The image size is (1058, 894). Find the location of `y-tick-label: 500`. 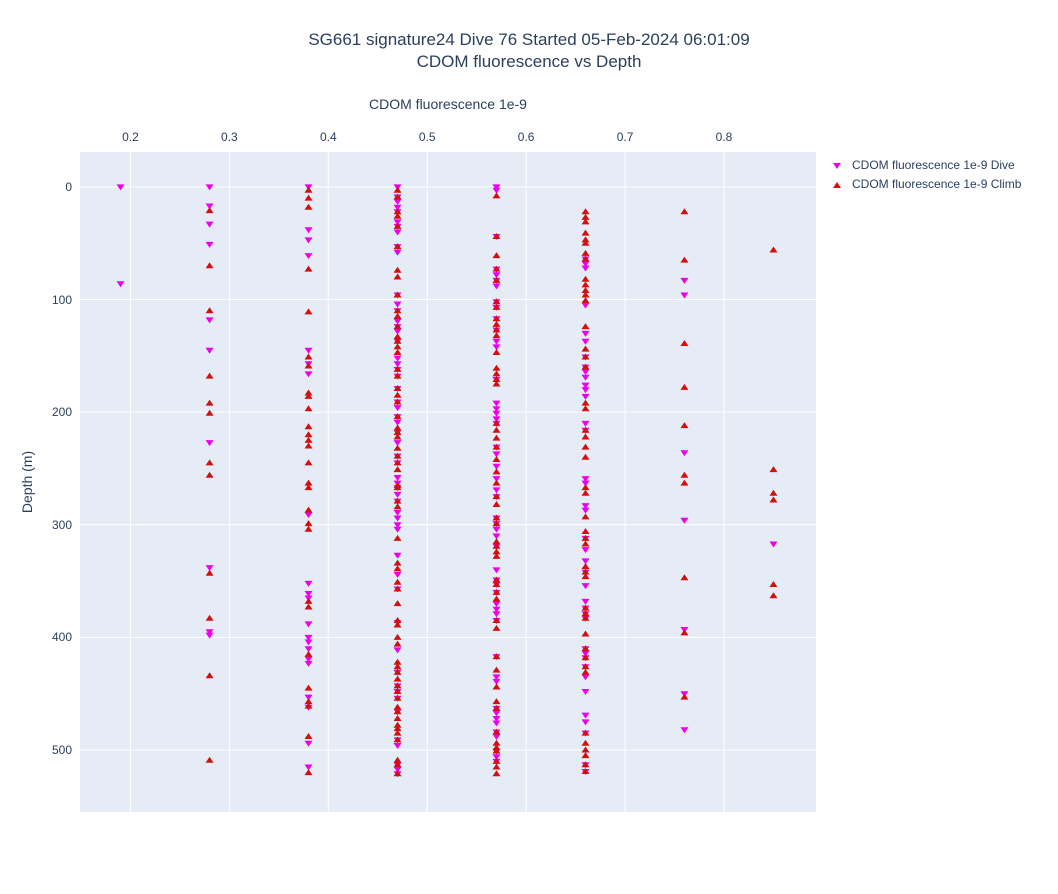

y-tick-label: 500 is located at coordinates (61, 750).